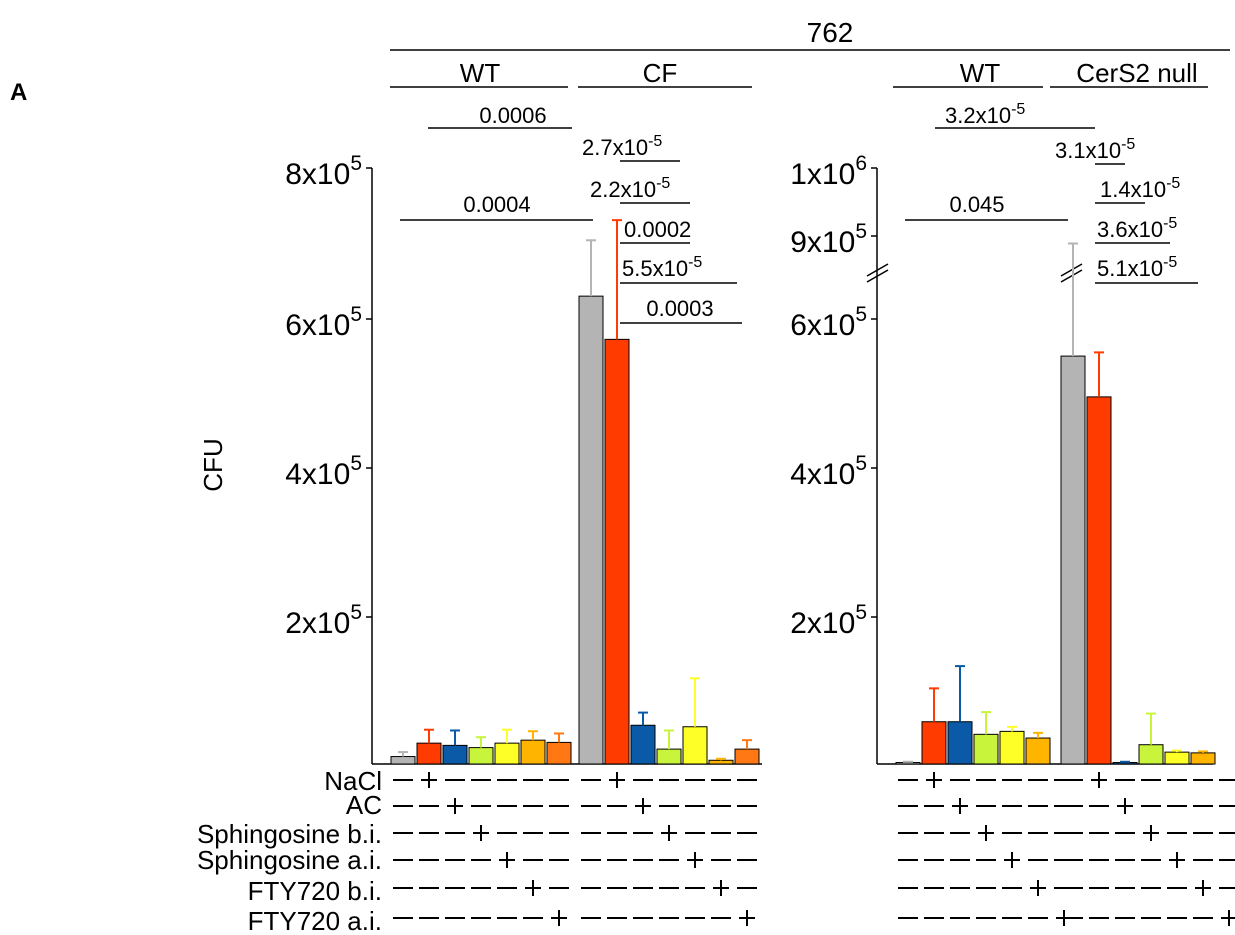 This screenshot has width=1235, height=935. I want to click on sig-label-31e-5: 3.1x10⁻⁵, so click(1095, 149).